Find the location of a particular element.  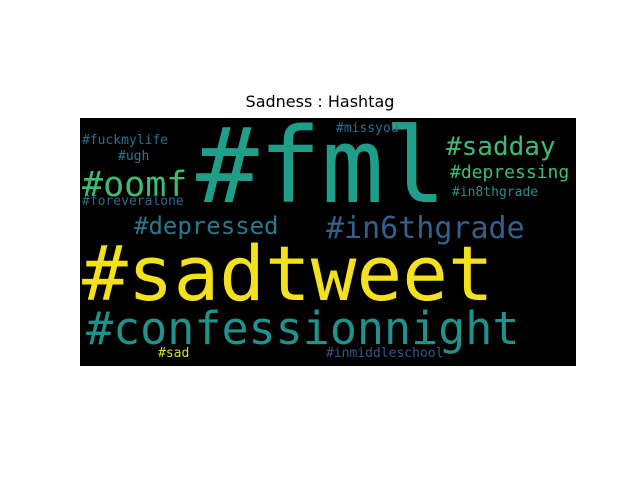

word-in8thgrade: #in8thgrade is located at coordinates (495, 192).